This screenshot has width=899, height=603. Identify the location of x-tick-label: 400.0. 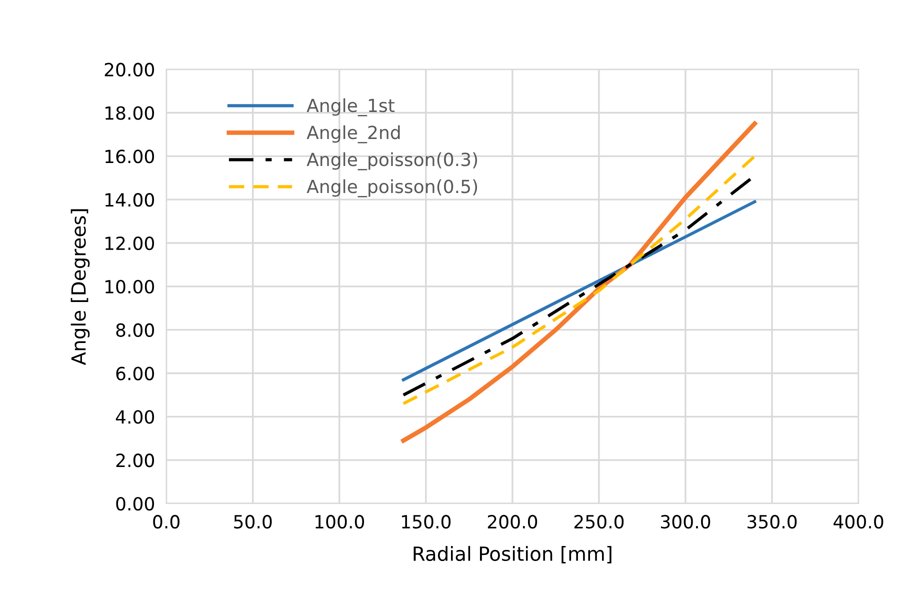
(859, 521).